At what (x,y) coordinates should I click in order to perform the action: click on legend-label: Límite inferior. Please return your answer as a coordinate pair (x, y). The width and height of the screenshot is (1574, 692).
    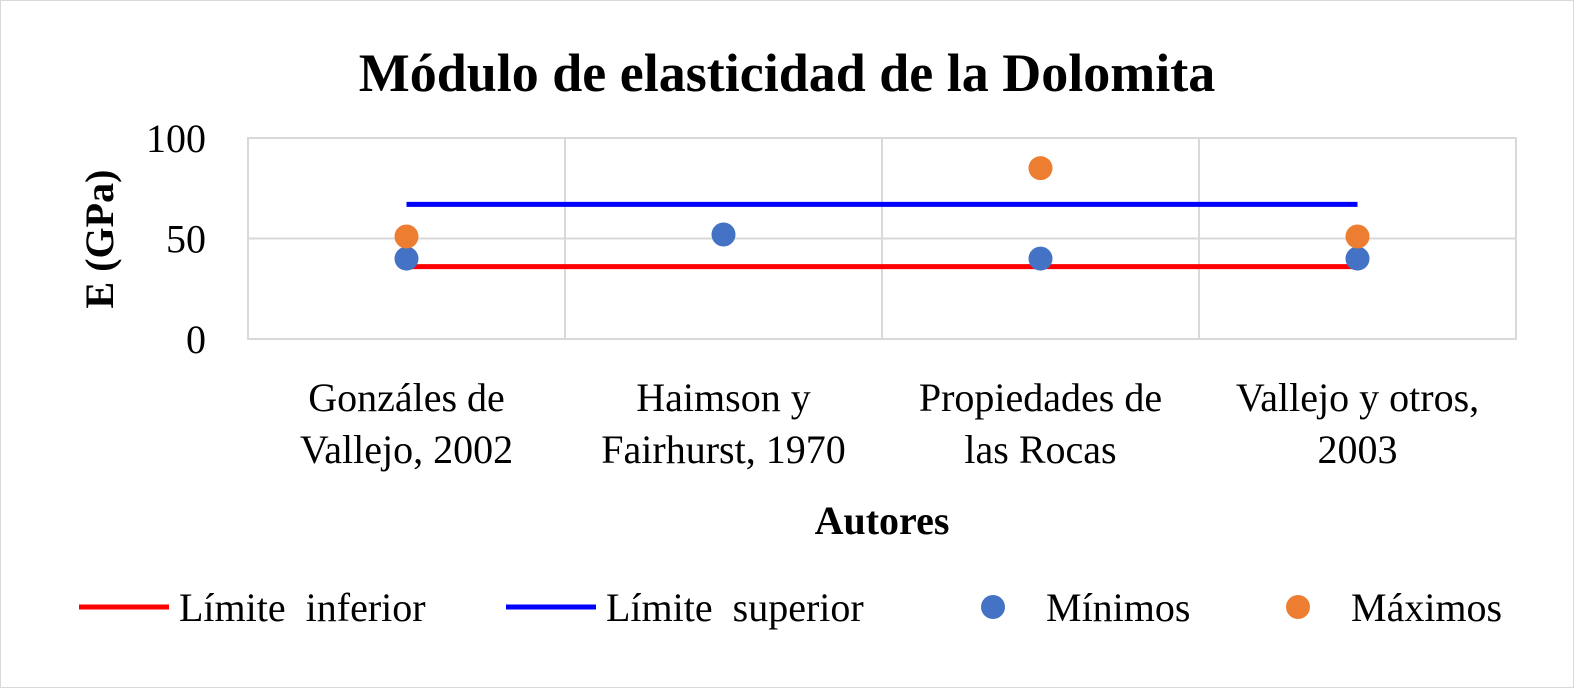
    Looking at the image, I should click on (302, 607).